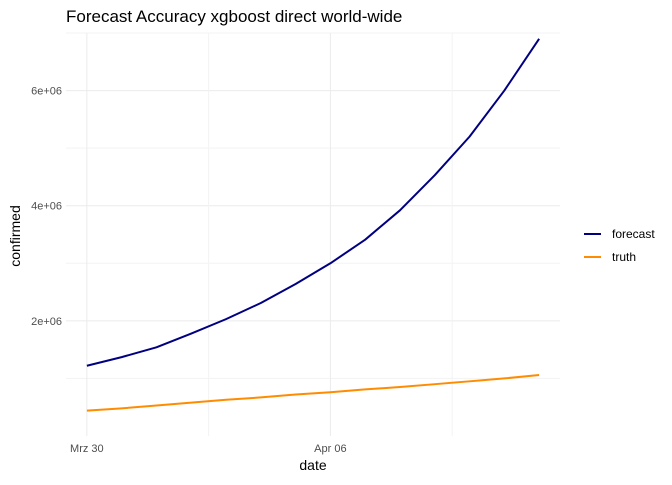  I want to click on legend-label-truth: truth, so click(624, 257).